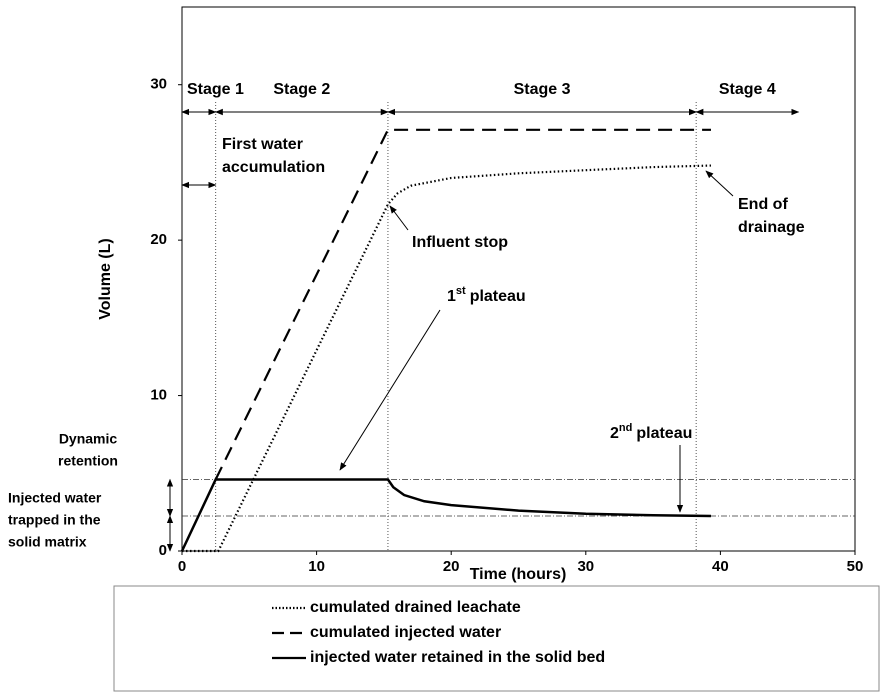 The width and height of the screenshot is (880, 693). What do you see at coordinates (55, 498) in the screenshot?
I see `annotation: Injected water` at bounding box center [55, 498].